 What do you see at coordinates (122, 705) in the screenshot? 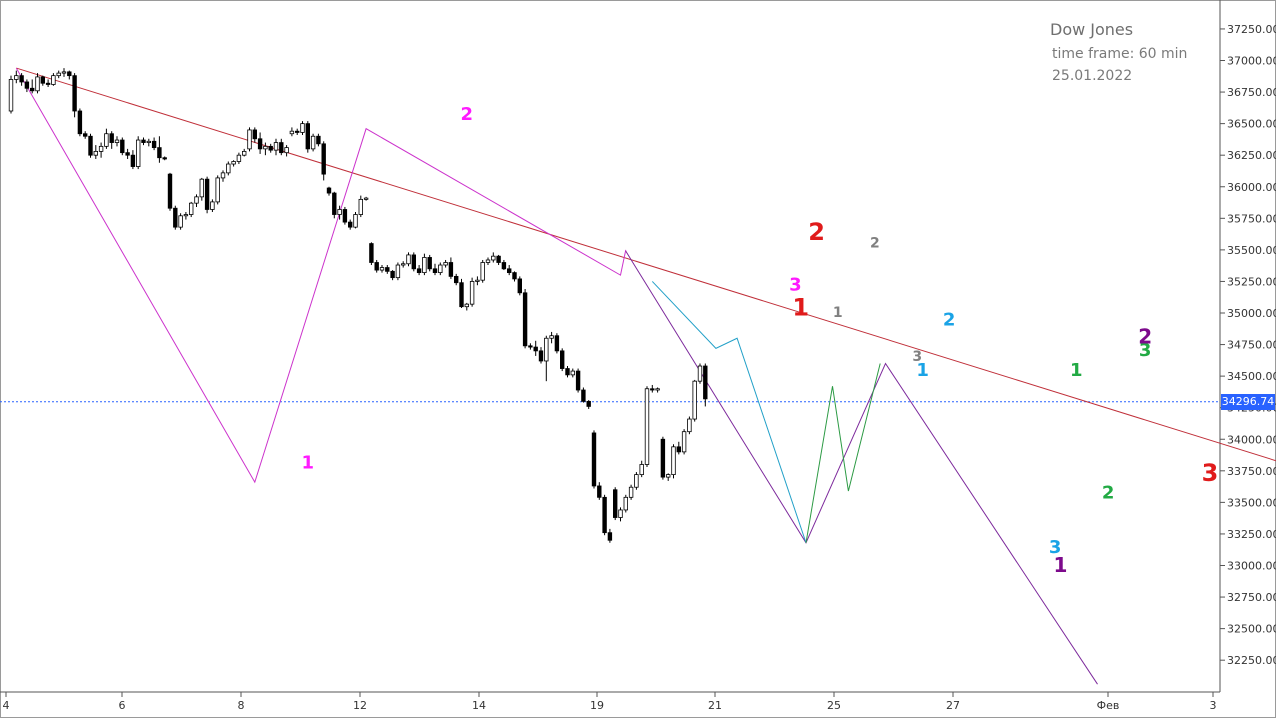
I see `x-tick-label: 6` at bounding box center [122, 705].